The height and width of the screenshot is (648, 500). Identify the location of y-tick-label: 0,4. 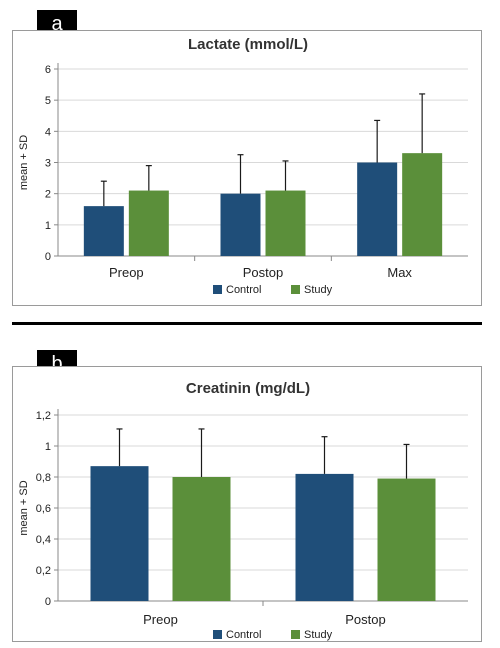
(43, 540).